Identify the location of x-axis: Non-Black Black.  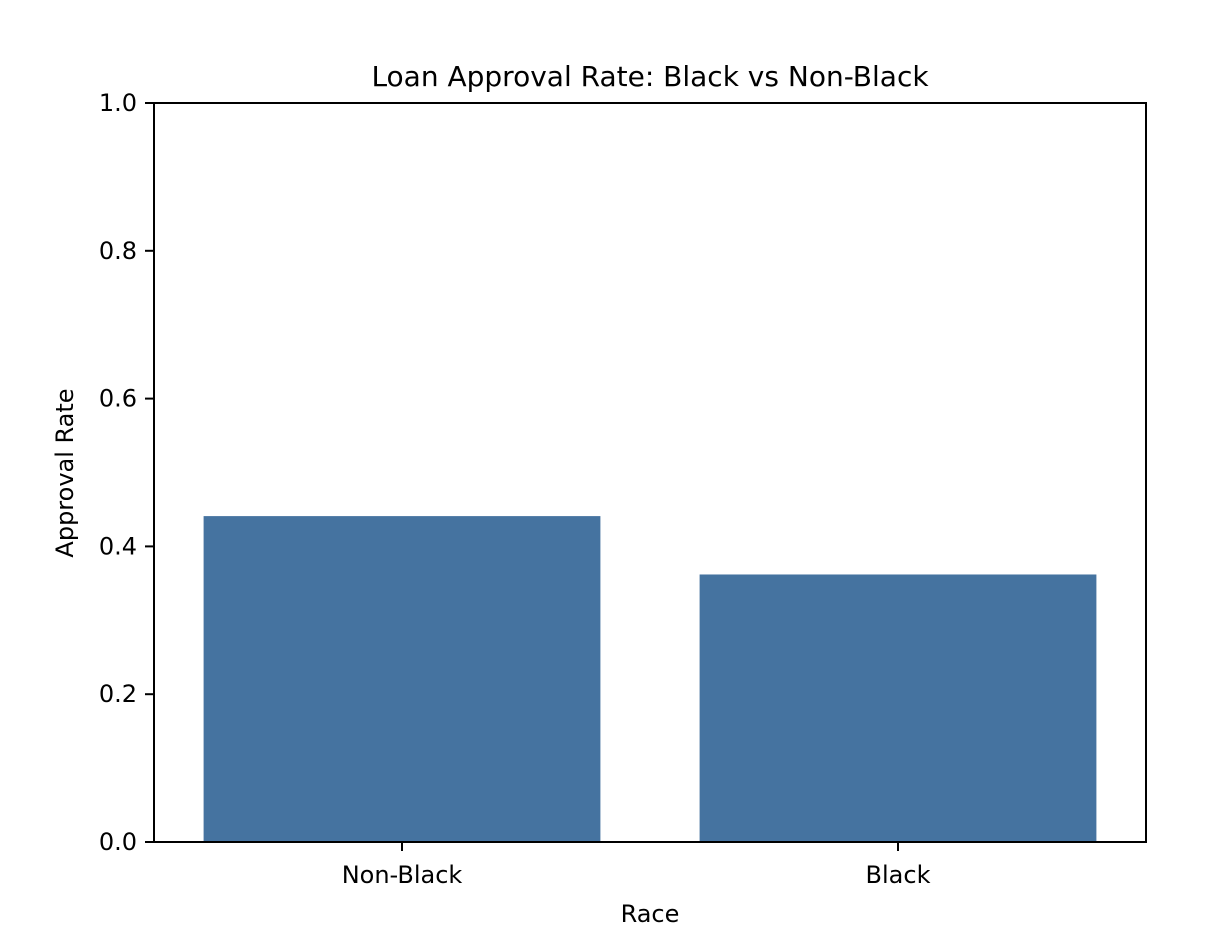
(636, 865).